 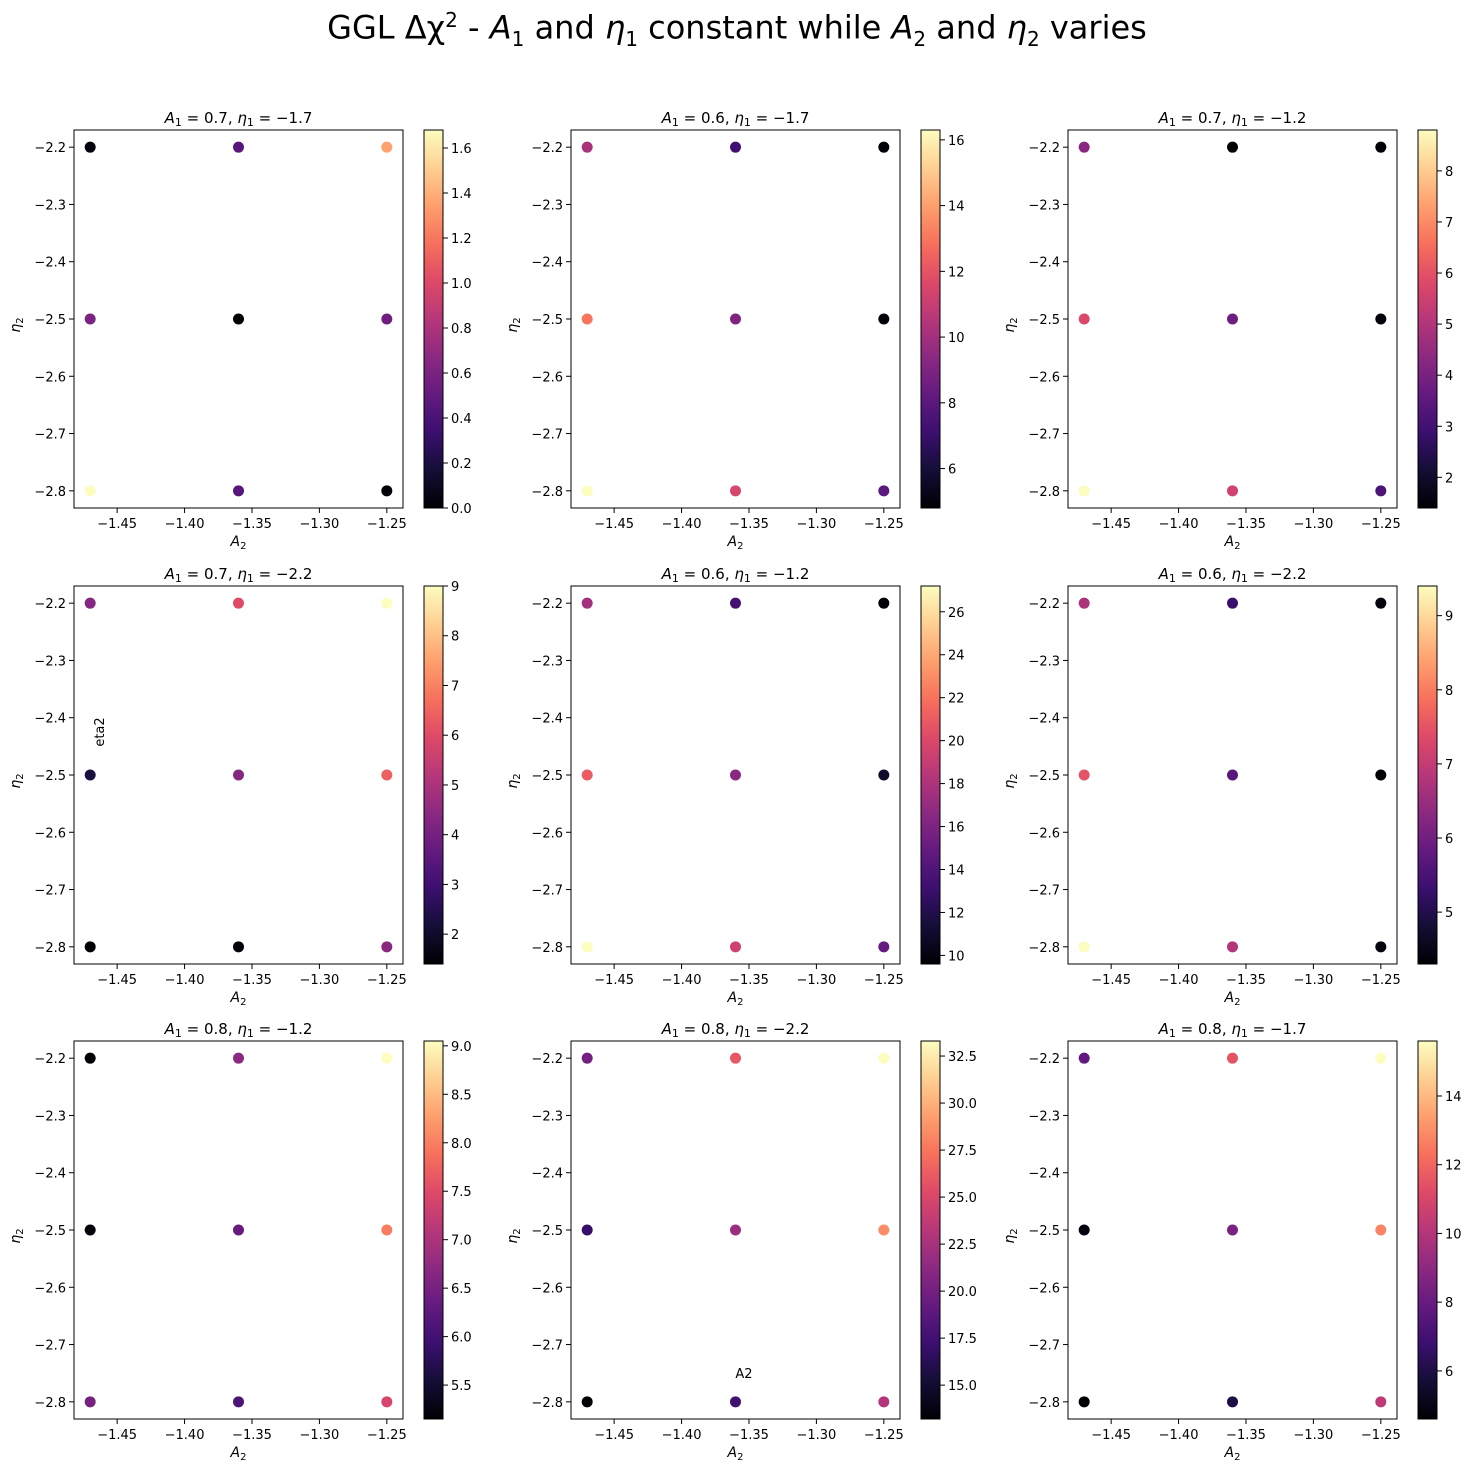 I want to click on colorbar-tick-label: 7.5, so click(x=461, y=1192).